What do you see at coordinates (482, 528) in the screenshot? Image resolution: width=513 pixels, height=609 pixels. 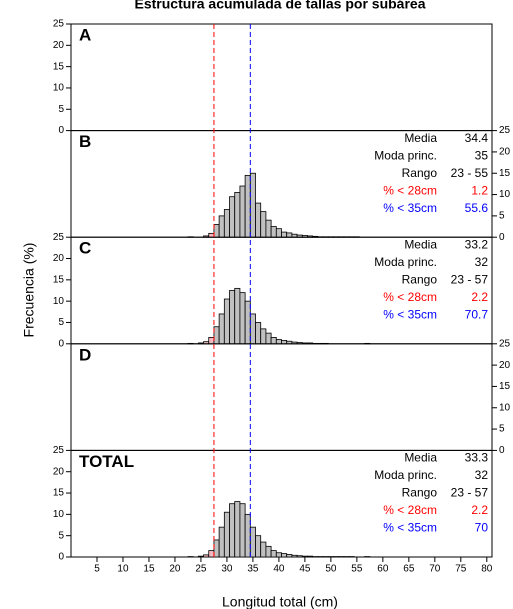 I see `stat-value: 70` at bounding box center [482, 528].